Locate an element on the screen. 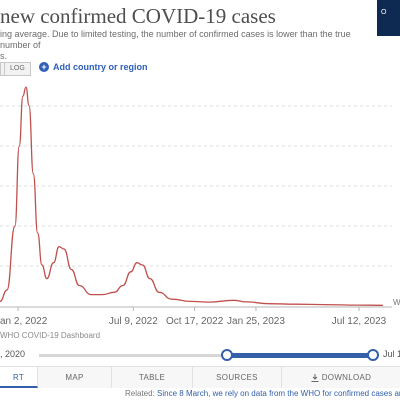  plus-circle-icon: + is located at coordinates (44, 67).